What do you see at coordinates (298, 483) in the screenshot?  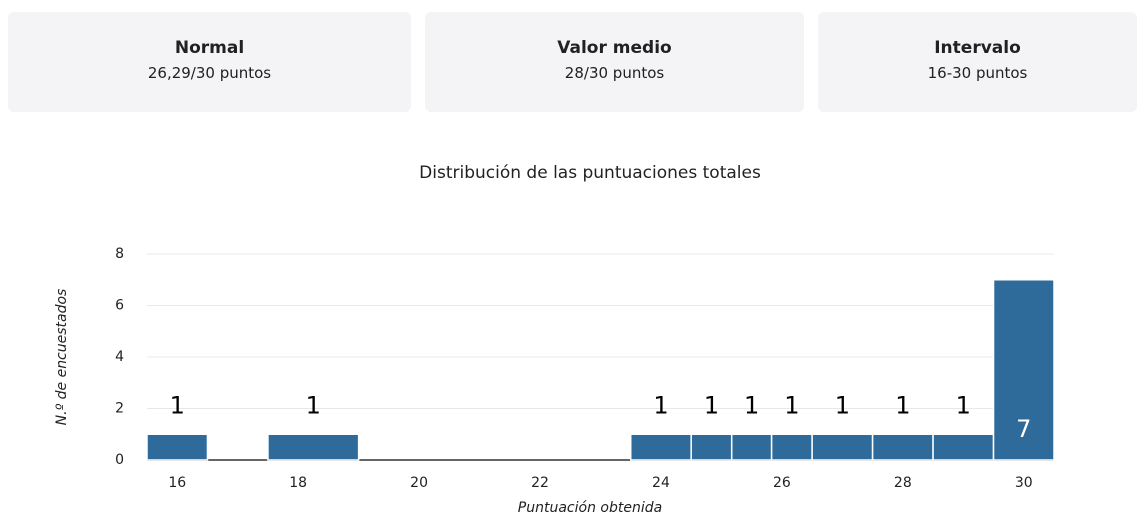 I see `x-tick-label: 18` at bounding box center [298, 483].